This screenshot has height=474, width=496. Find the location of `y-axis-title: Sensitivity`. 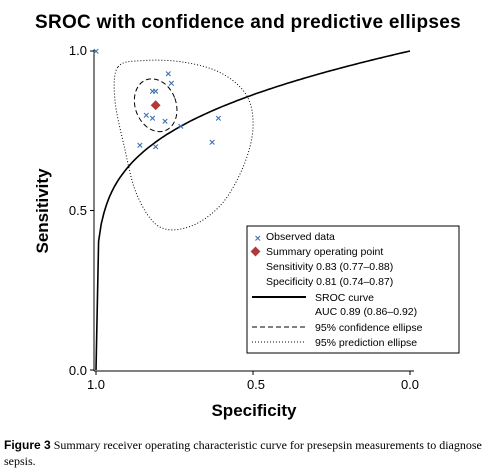

y-axis-title: Sensitivity is located at coordinates (42, 211).